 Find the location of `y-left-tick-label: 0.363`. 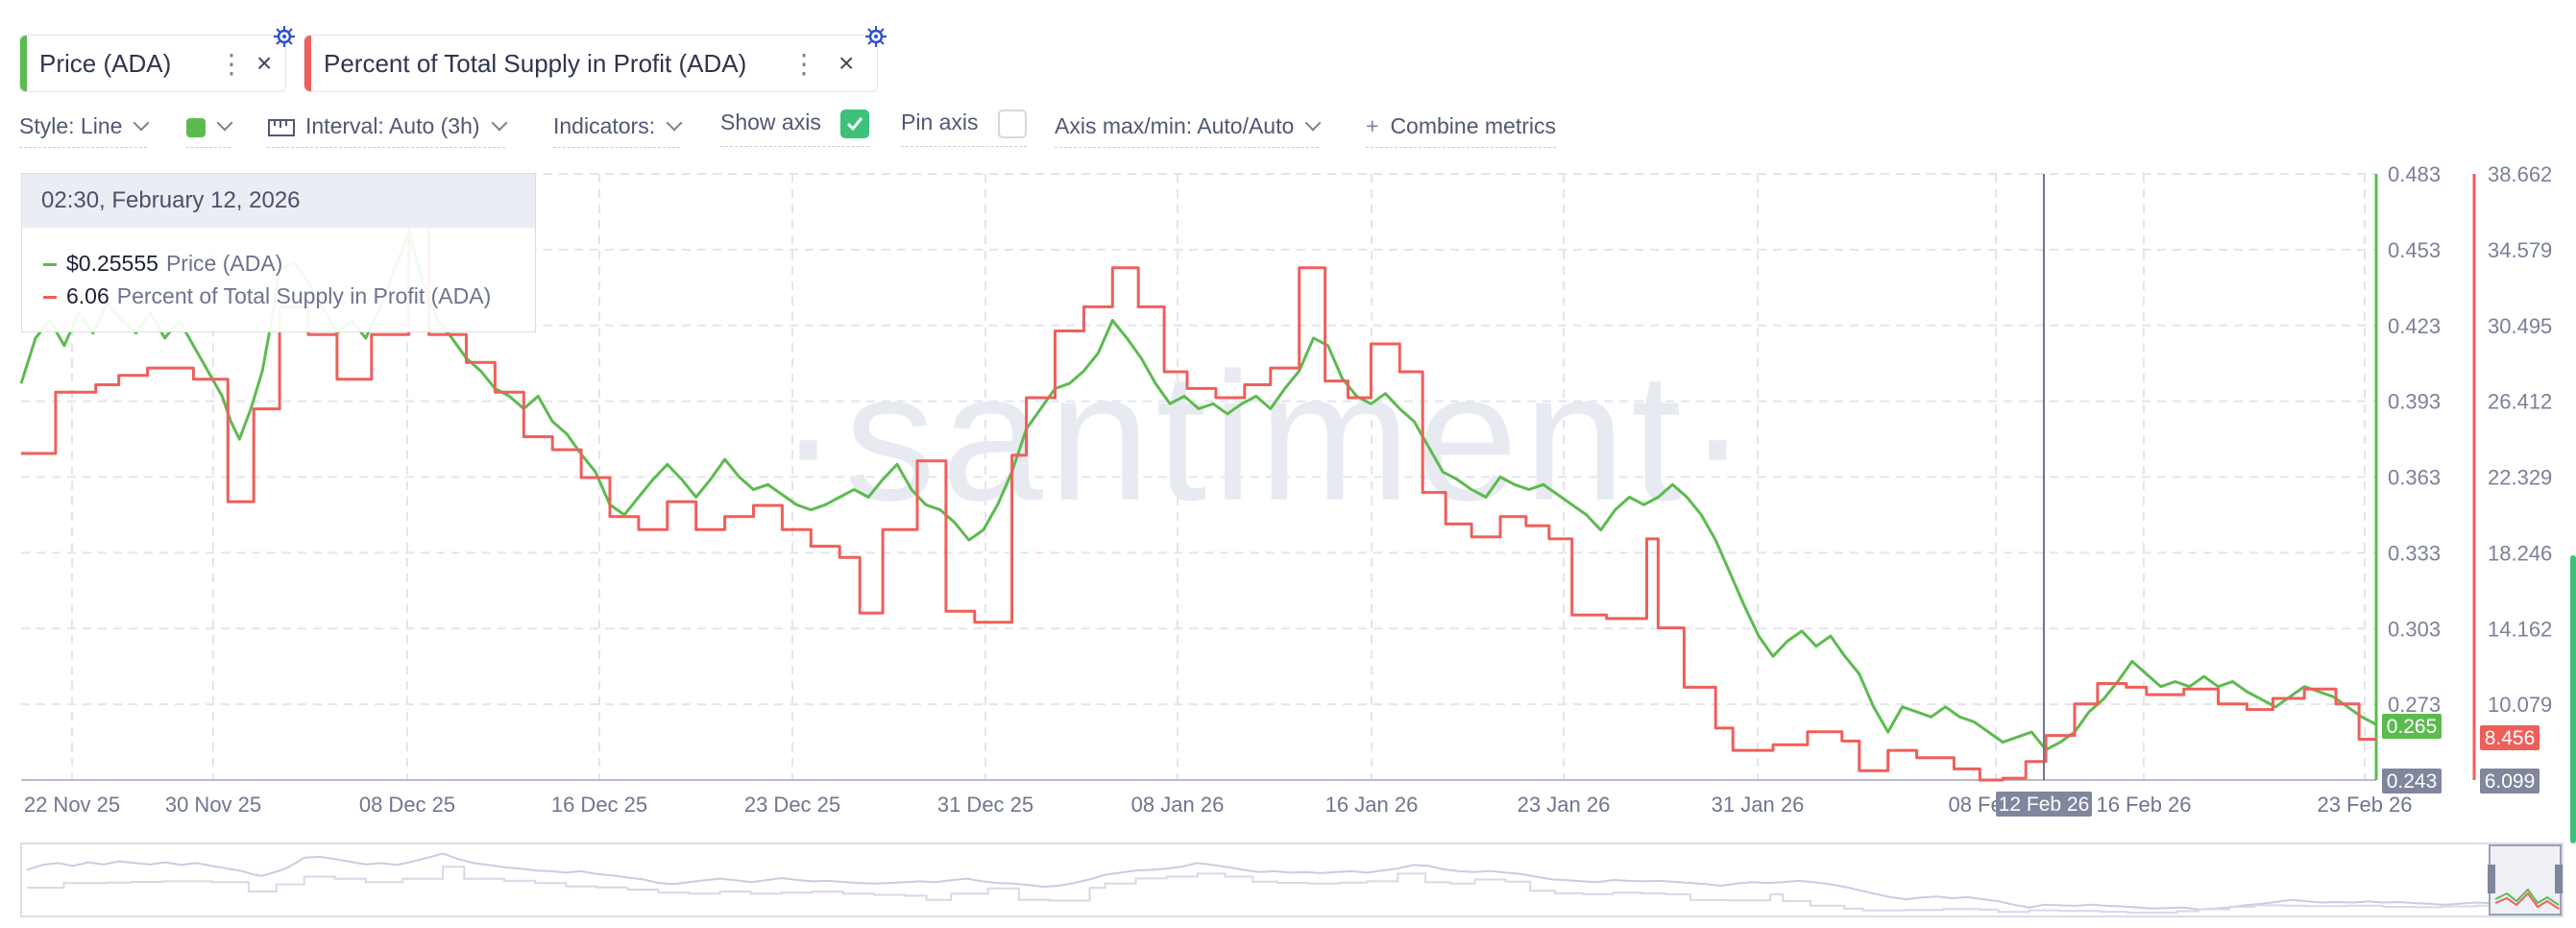

y-left-tick-label: 0.363 is located at coordinates (2414, 478).